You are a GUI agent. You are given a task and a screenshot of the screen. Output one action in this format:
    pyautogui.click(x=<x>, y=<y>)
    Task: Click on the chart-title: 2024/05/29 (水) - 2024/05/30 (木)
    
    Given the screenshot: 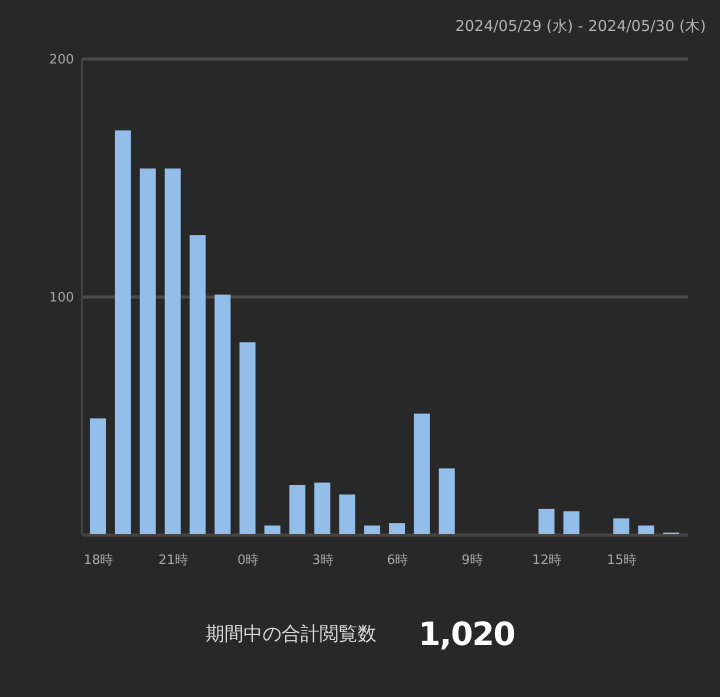 What is the action you would take?
    pyautogui.click(x=580, y=26)
    